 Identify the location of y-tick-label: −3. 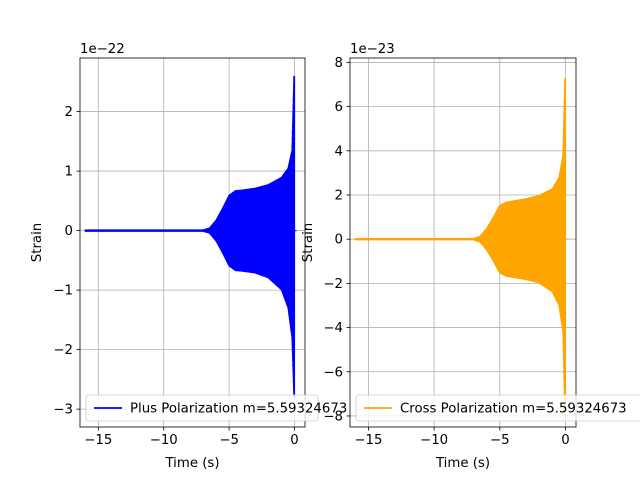
(63, 410).